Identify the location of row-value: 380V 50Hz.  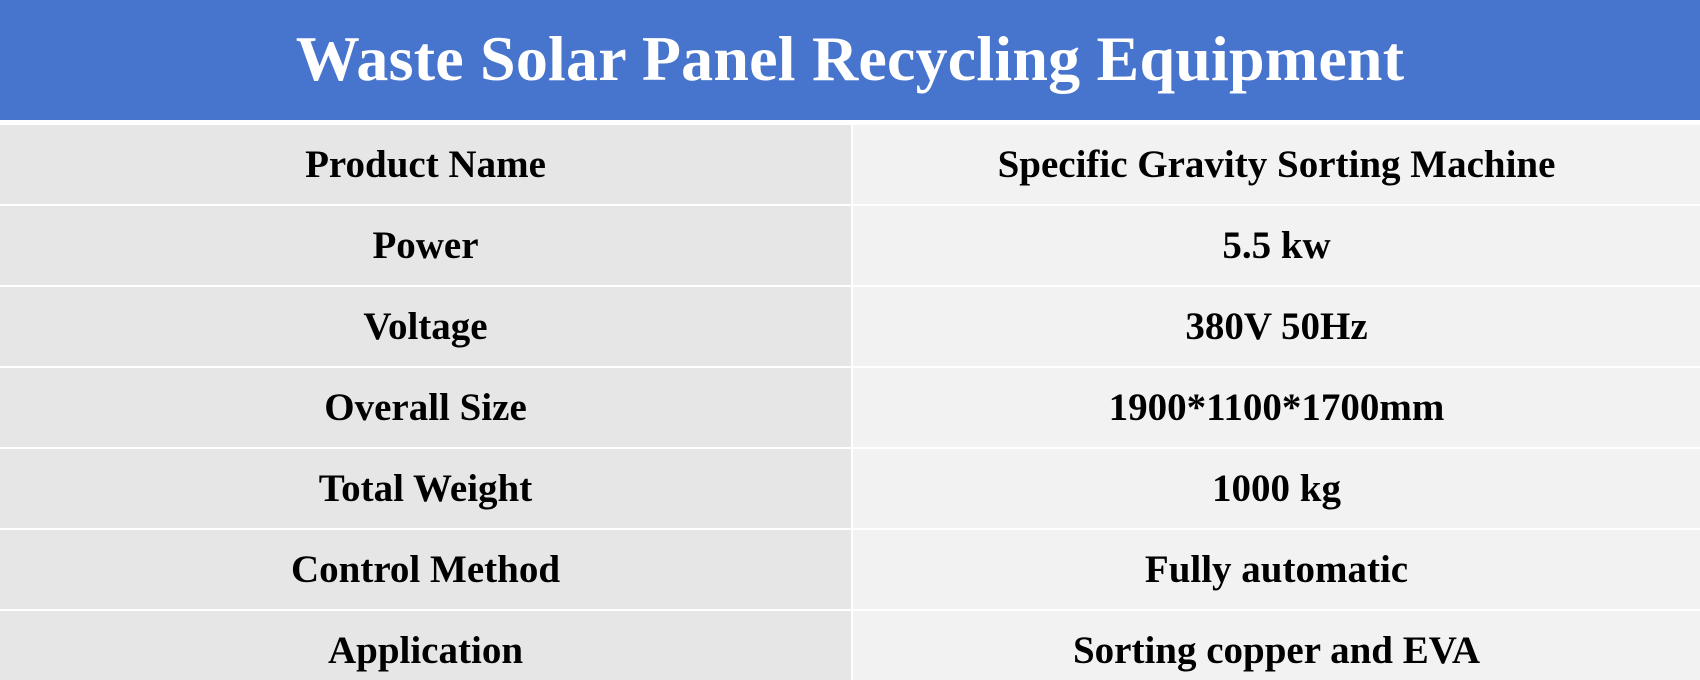
(1276, 327).